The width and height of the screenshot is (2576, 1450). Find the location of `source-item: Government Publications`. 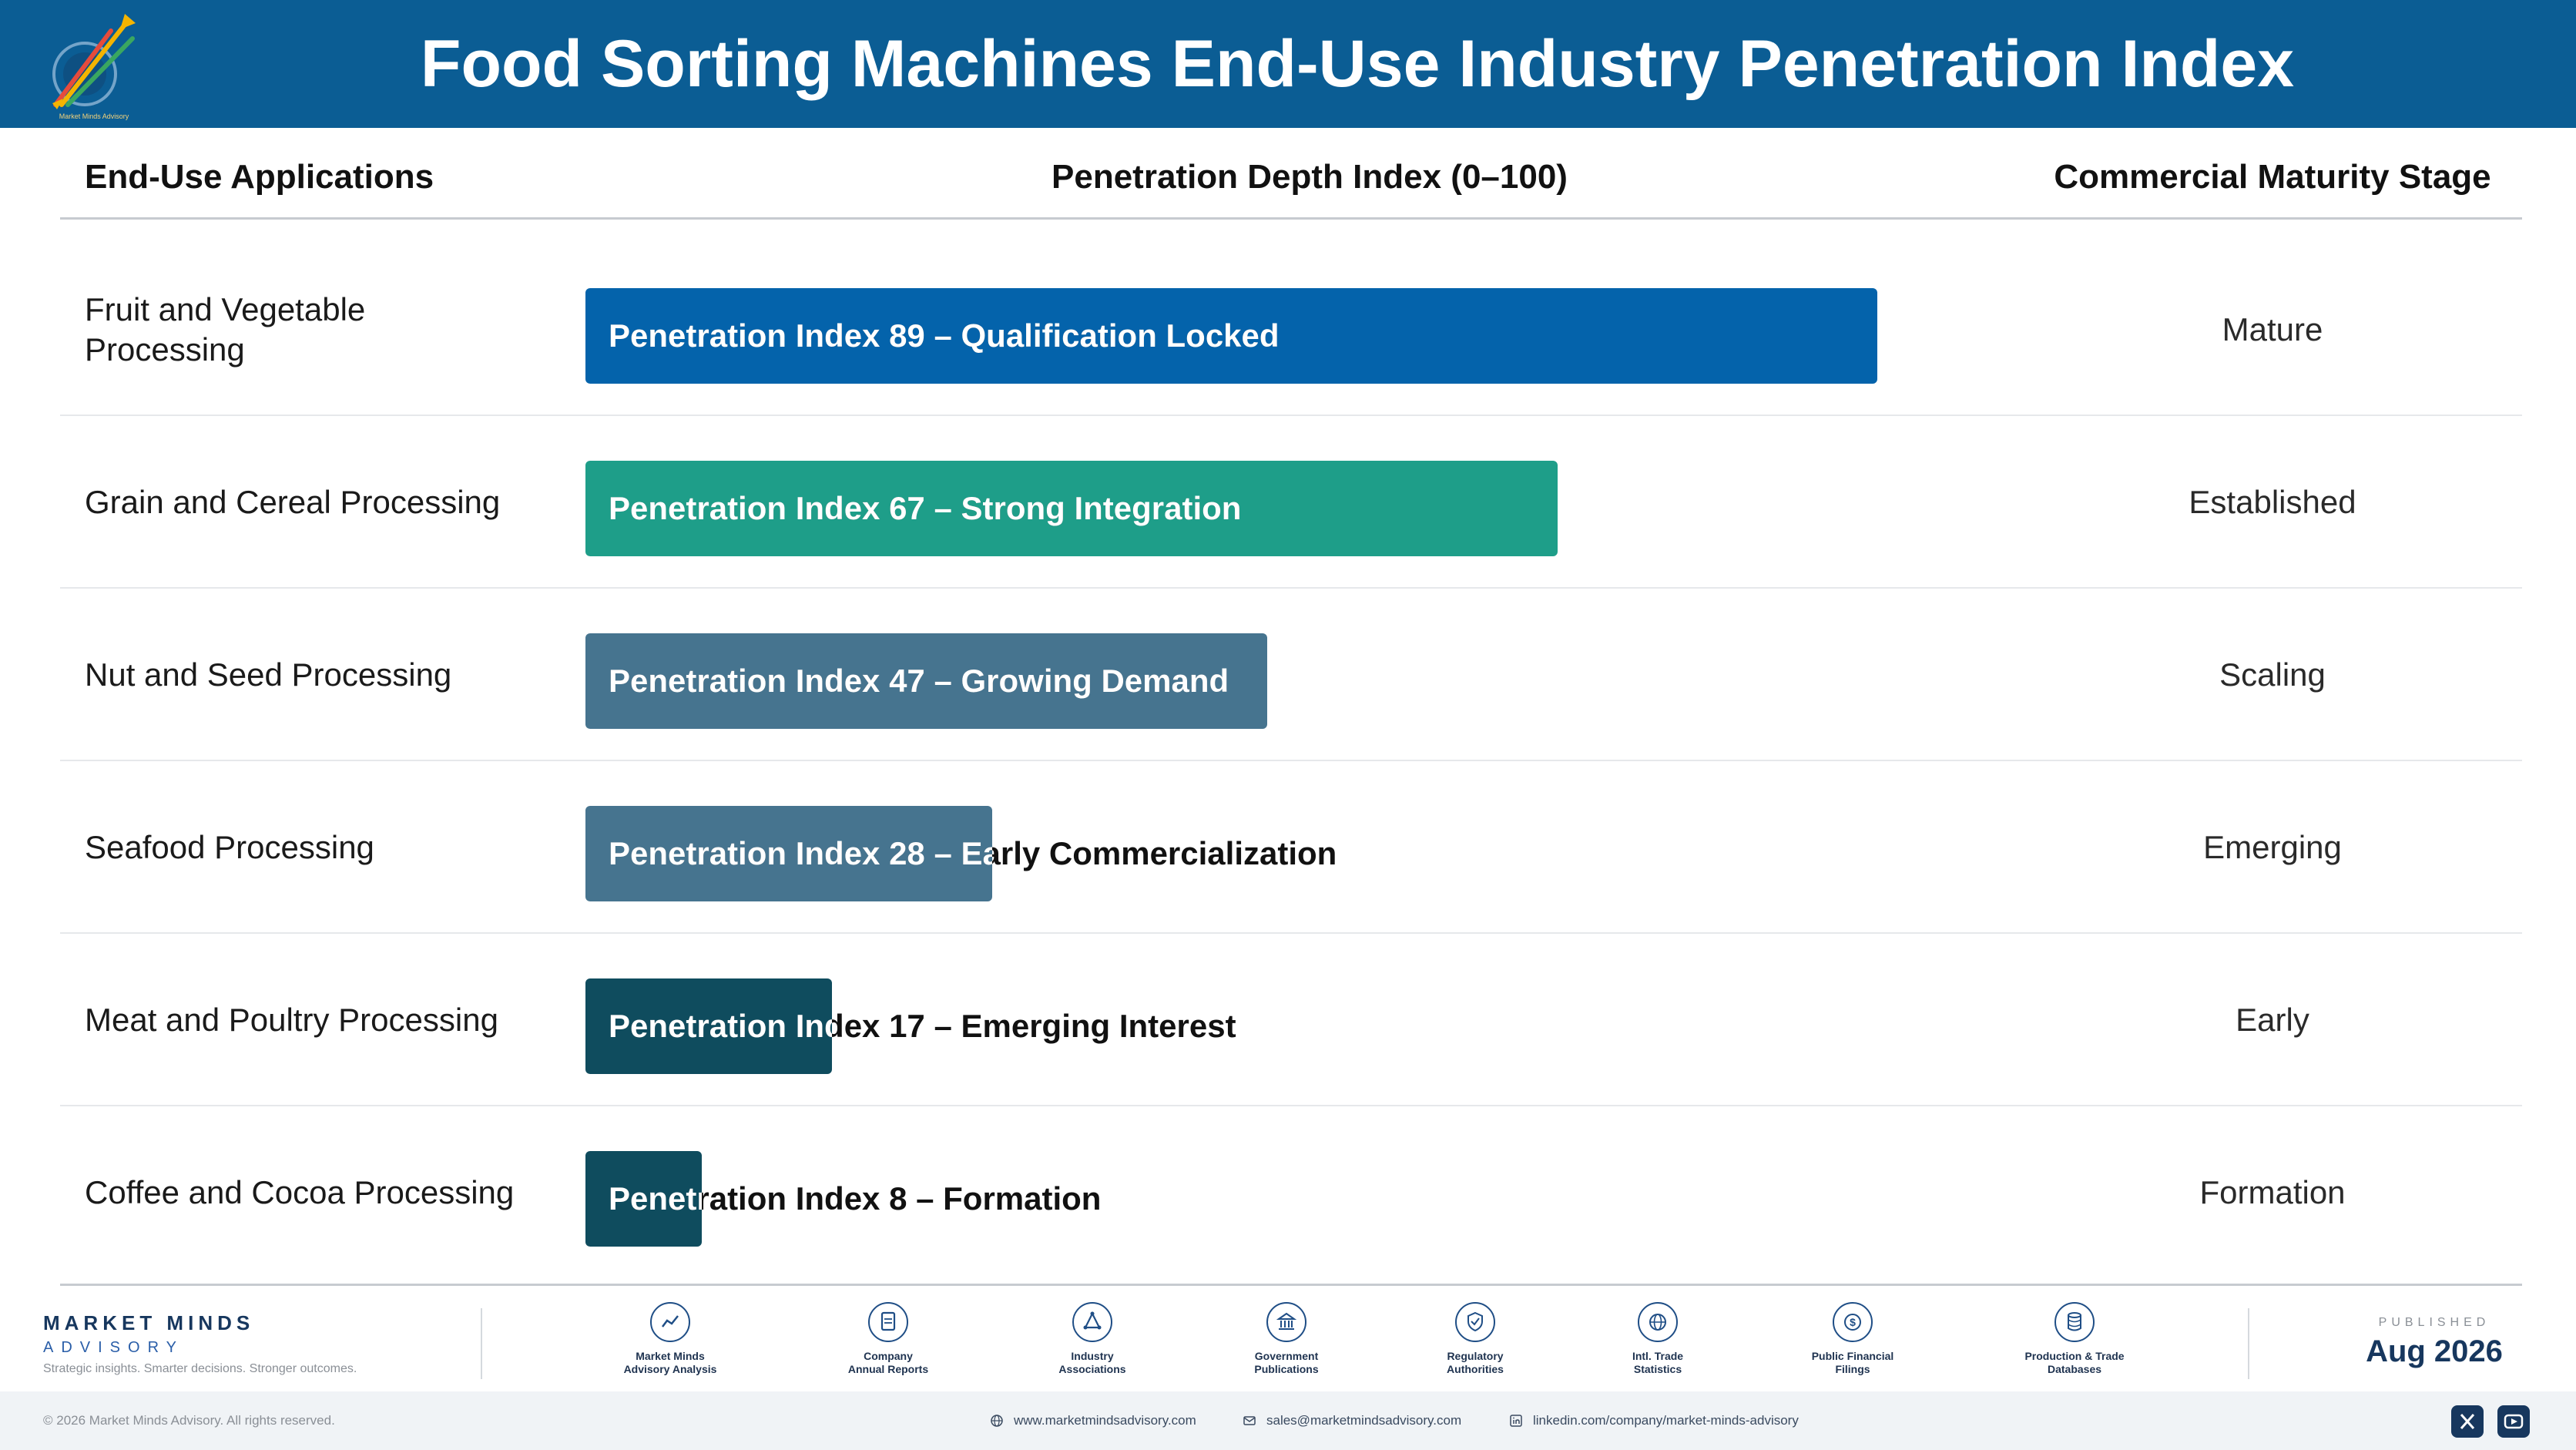

source-item: Government Publications is located at coordinates (1286, 1339).